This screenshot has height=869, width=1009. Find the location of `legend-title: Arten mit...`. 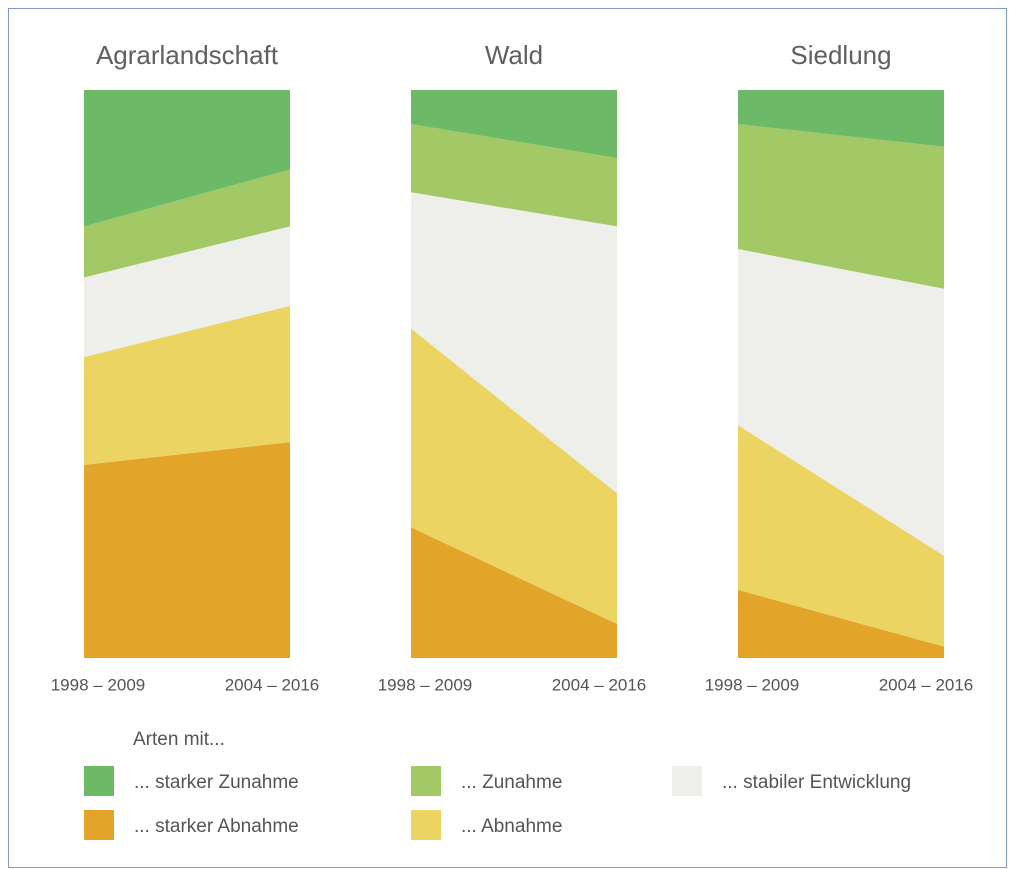

legend-title: Arten mit... is located at coordinates (179, 739).